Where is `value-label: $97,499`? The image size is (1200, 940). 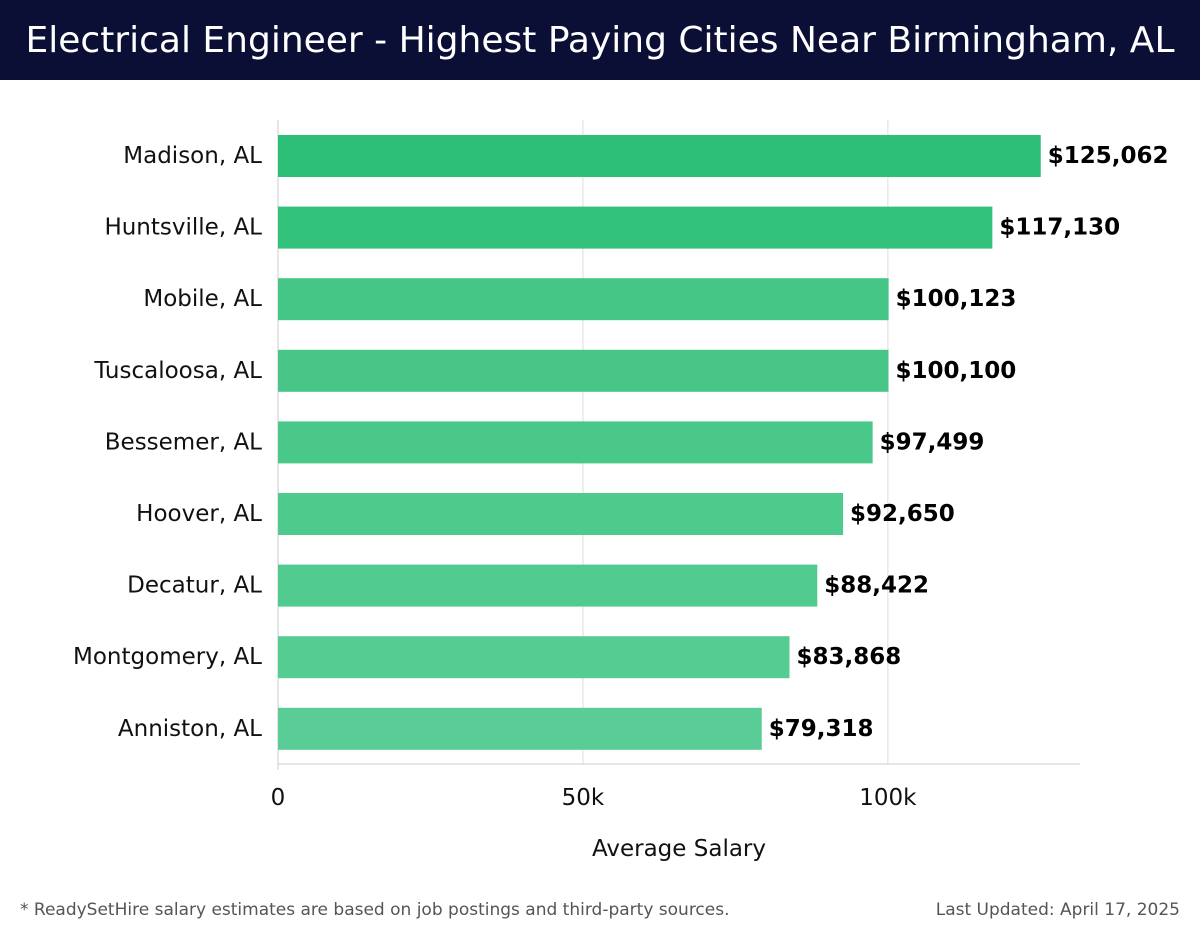
value-label: $97,499 is located at coordinates (932, 442).